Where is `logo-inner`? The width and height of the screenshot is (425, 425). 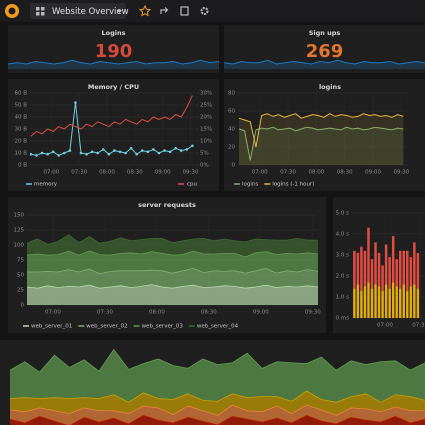 logo-inner is located at coordinates (12, 11).